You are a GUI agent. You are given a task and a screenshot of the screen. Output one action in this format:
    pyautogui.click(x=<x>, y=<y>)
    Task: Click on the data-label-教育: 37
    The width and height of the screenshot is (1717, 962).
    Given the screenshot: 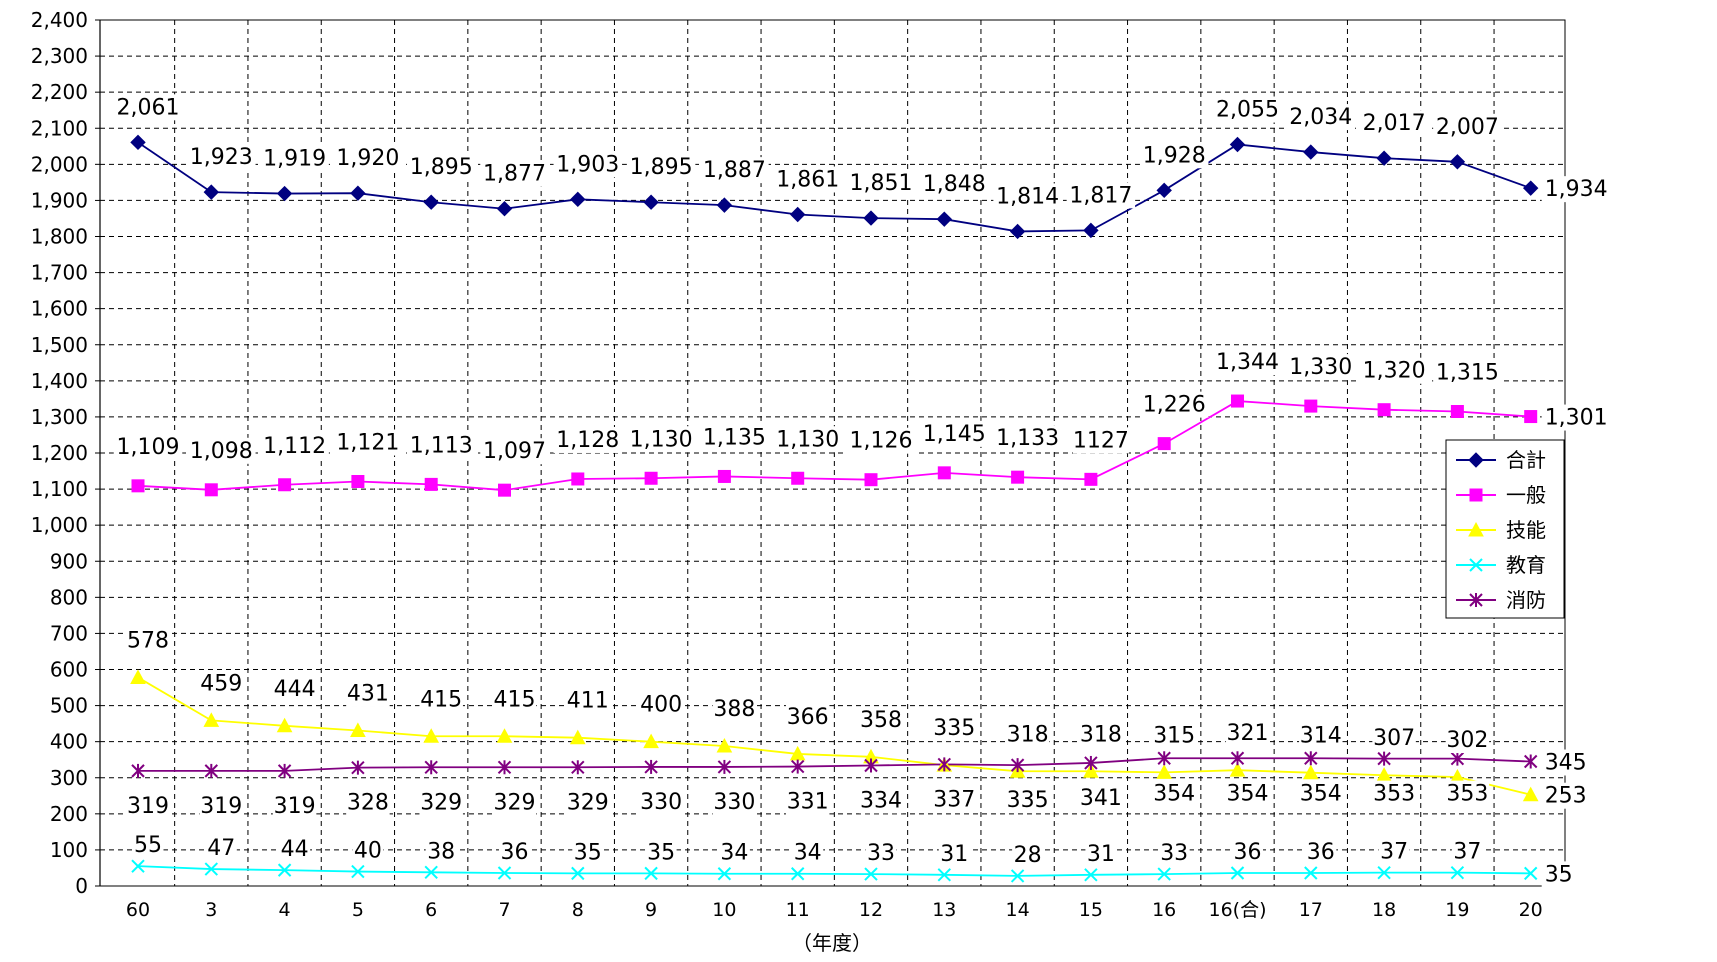 What is the action you would take?
    pyautogui.click(x=1467, y=852)
    